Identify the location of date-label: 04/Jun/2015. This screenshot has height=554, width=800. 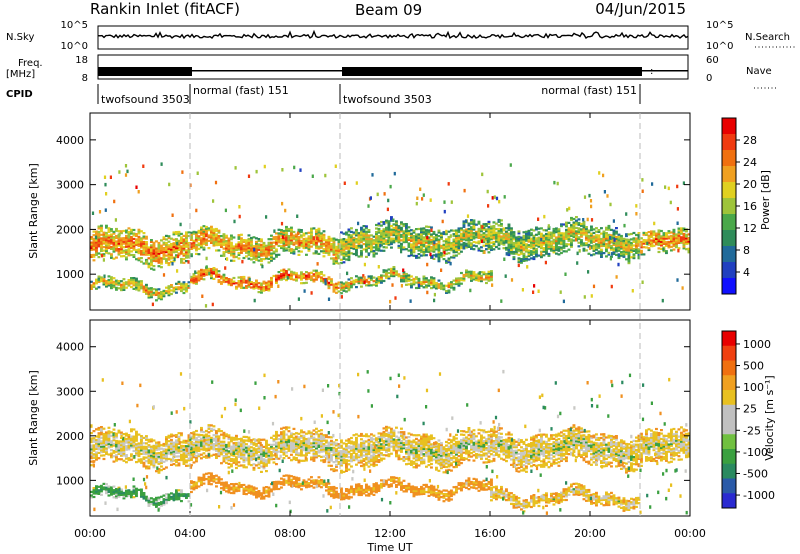
(640, 9).